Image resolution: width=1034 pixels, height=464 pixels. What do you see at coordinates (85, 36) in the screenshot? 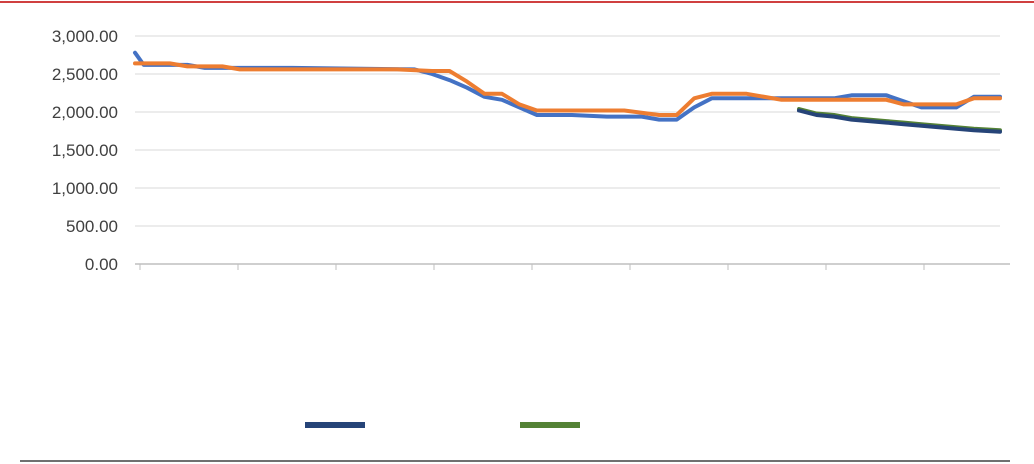
I see `y-tick-label-6: 3,000.00` at bounding box center [85, 36].